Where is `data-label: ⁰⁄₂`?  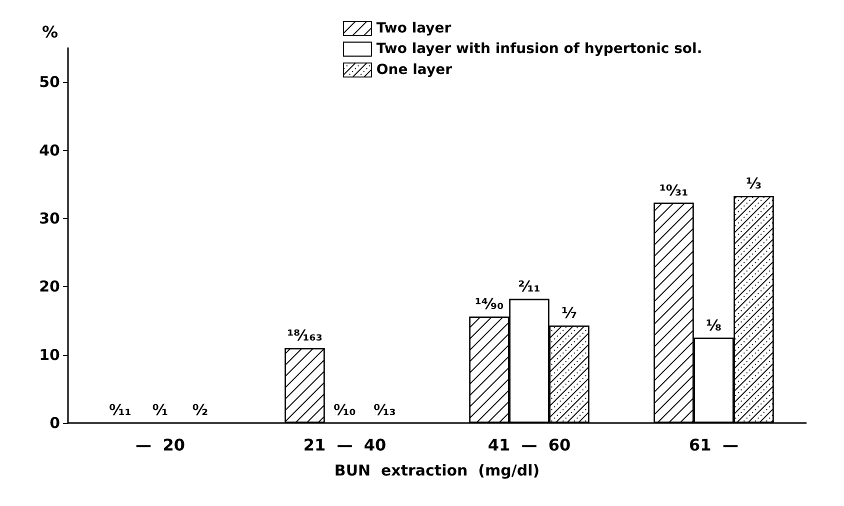 data-label: ⁰⁄₂ is located at coordinates (200, 409).